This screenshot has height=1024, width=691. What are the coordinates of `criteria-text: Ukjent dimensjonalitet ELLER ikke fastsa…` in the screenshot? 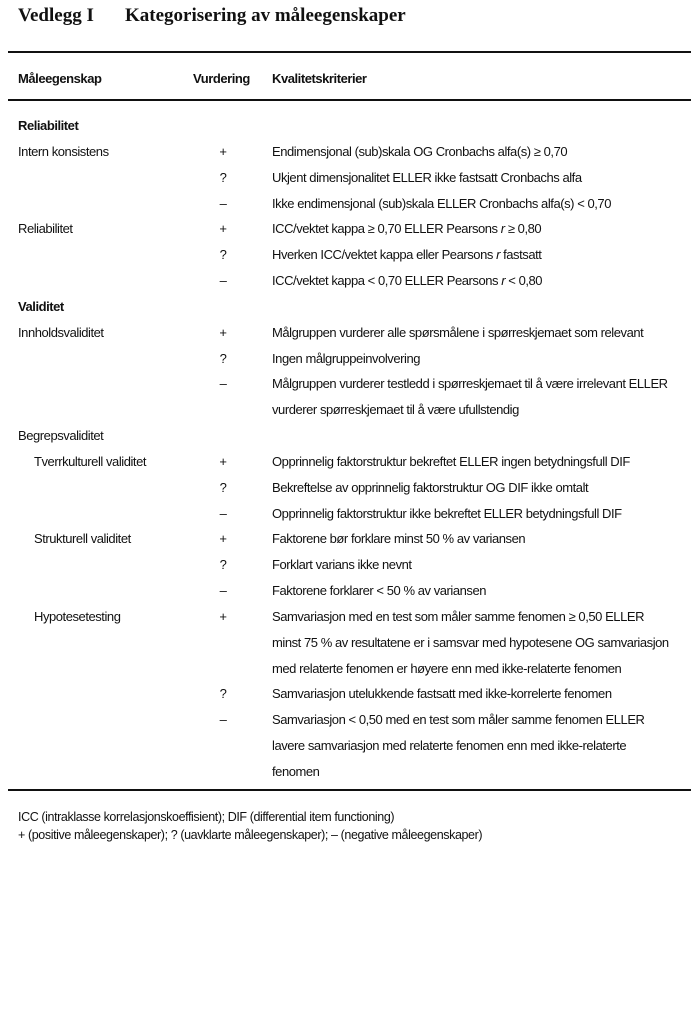 It's located at (427, 178).